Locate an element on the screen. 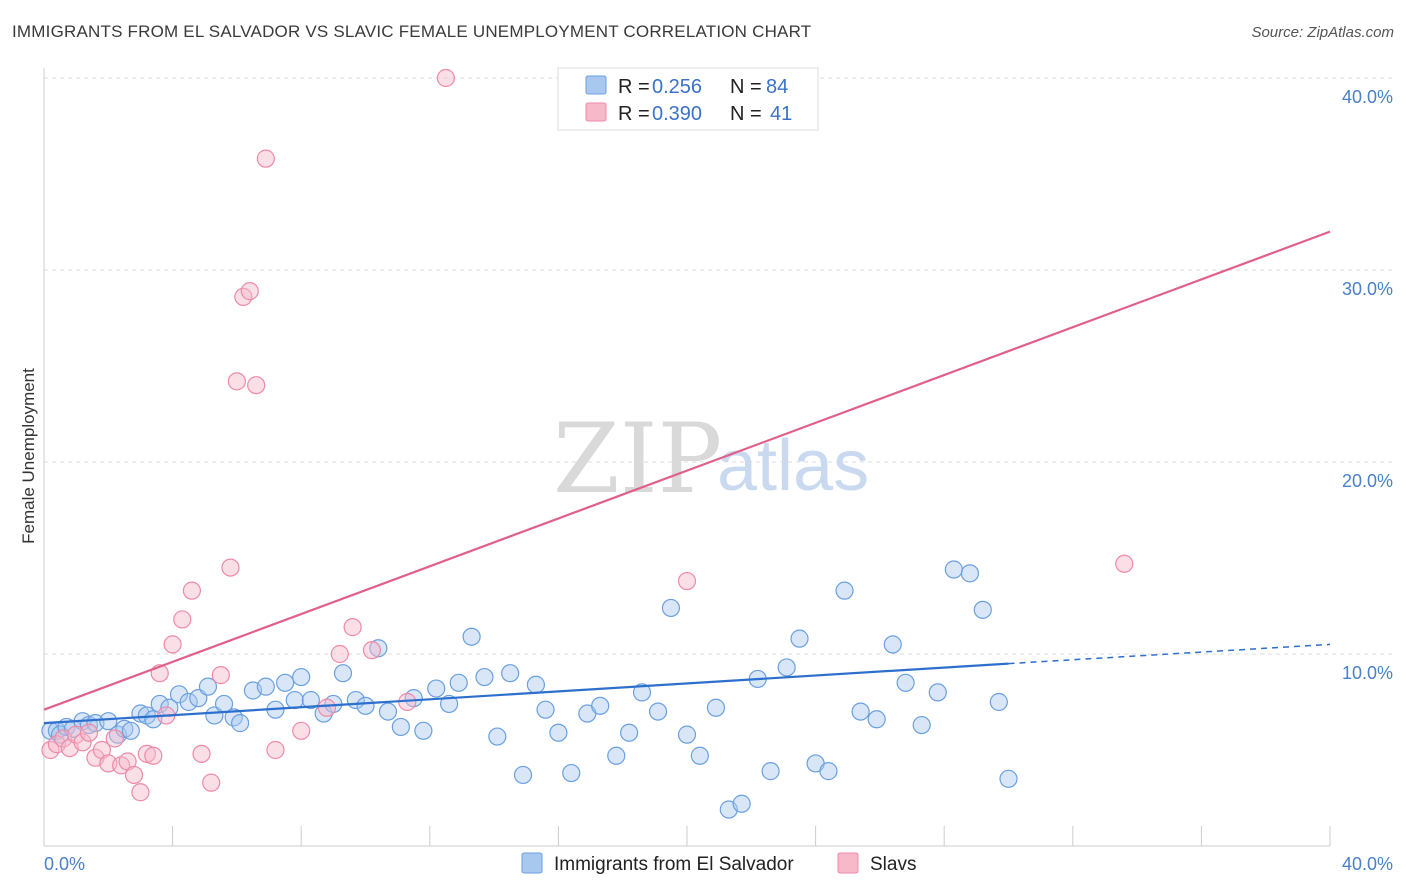 Image resolution: width=1406 pixels, height=892 pixels. series-legend-label-1: Immigrants from El Salvador is located at coordinates (674, 864).